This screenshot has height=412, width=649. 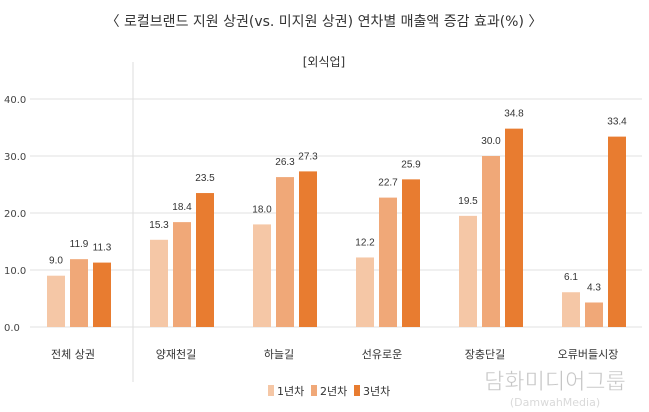 I want to click on data-label: 6.1, so click(x=571, y=277).